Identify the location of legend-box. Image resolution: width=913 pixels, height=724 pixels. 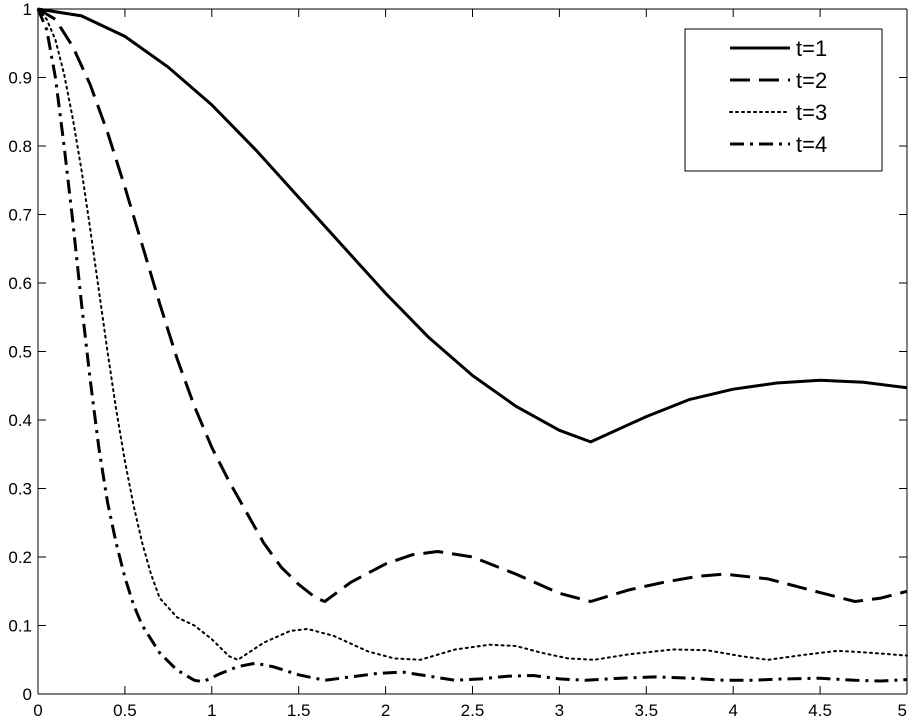
(783, 100).